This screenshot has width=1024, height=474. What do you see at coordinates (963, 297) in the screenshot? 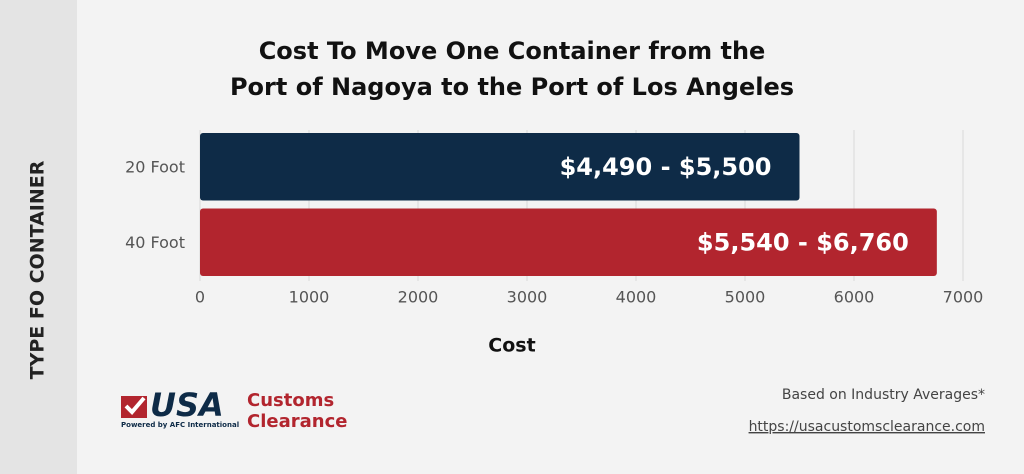
I see `x-tick-label: 7000` at bounding box center [963, 297].